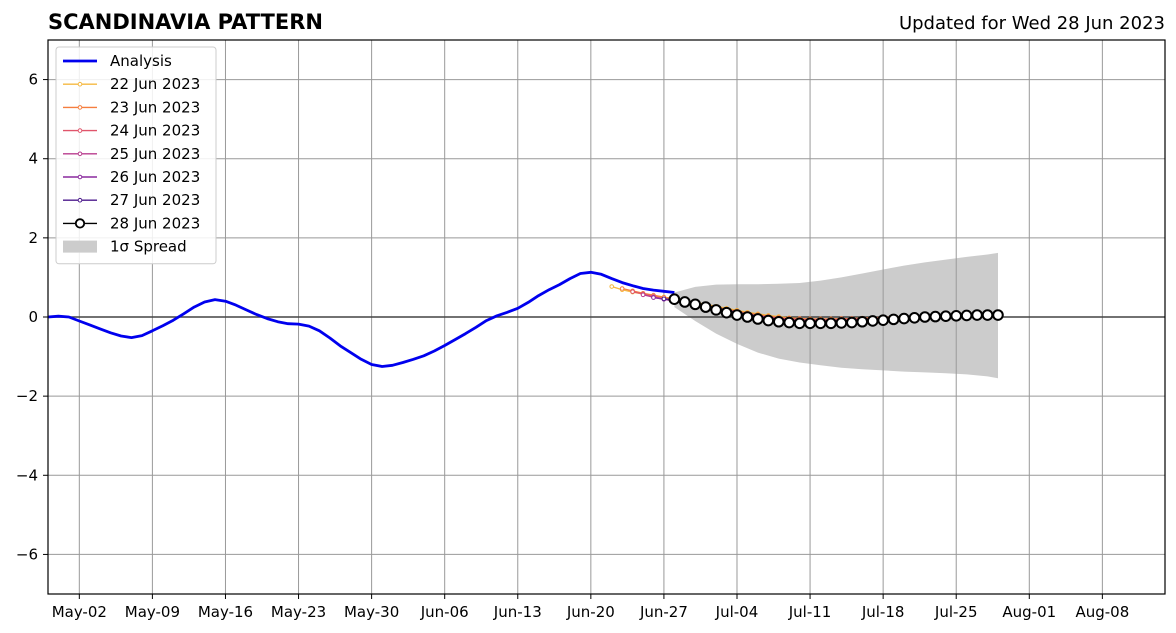 The image size is (1176, 633). I want to click on x-tick-label: Jul-25, so click(956, 612).